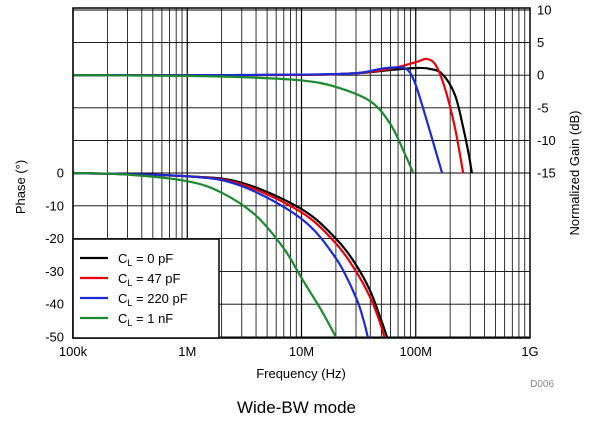  Describe the element at coordinates (544, 10) in the screenshot. I see `y-right-tick-label: 10` at that location.